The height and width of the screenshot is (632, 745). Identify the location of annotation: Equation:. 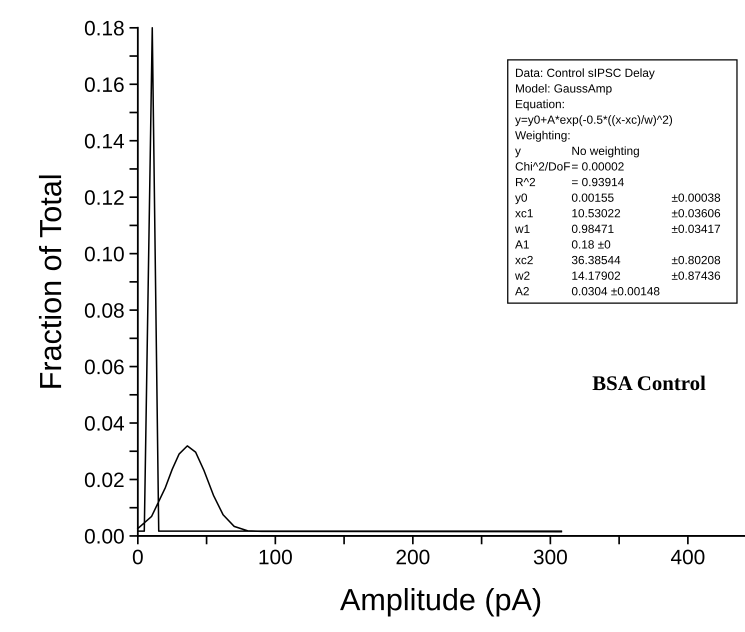
(540, 105).